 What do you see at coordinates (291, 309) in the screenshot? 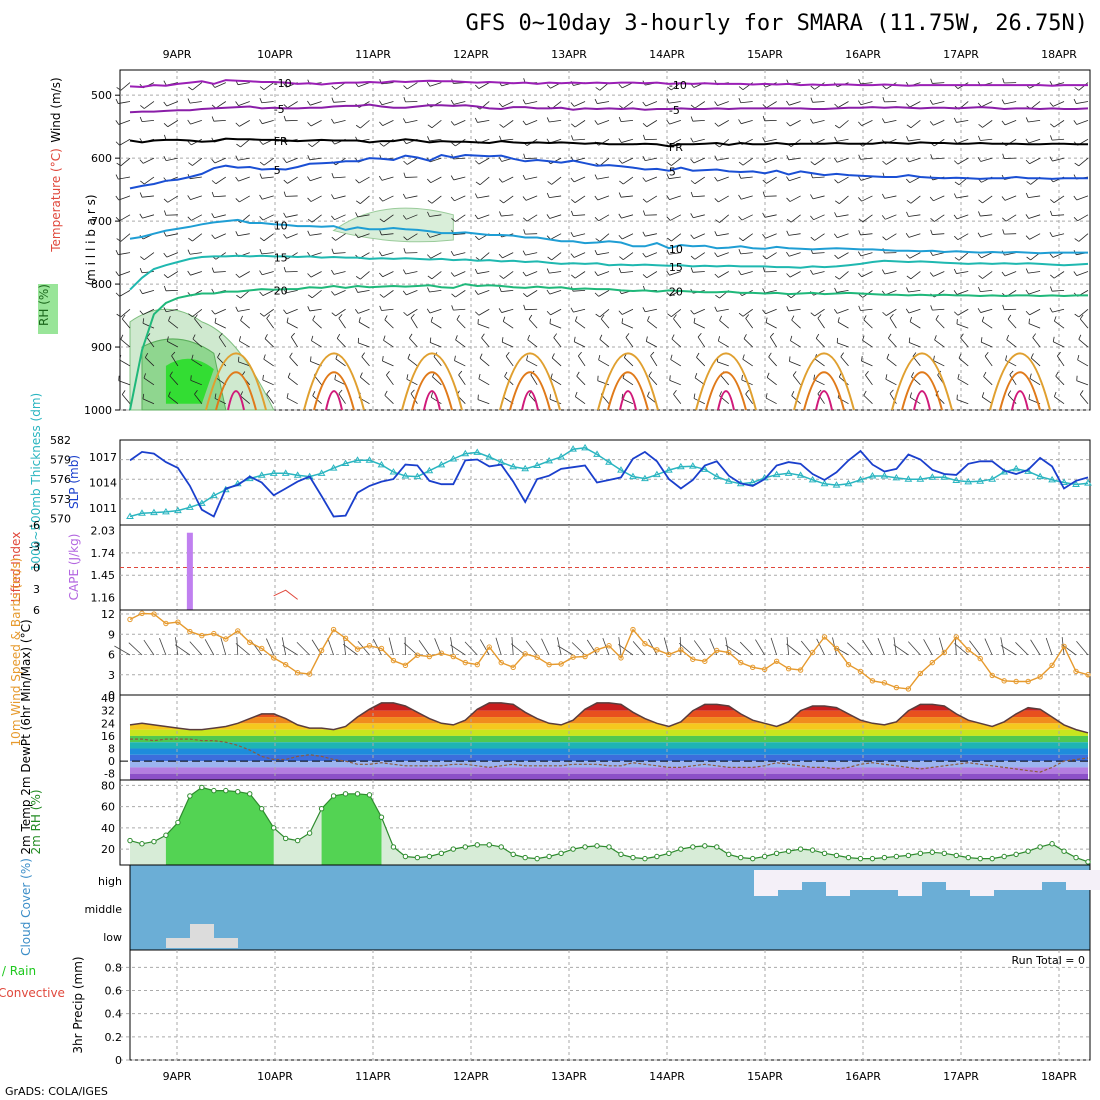
I see `rh-shading` at bounding box center [291, 309].